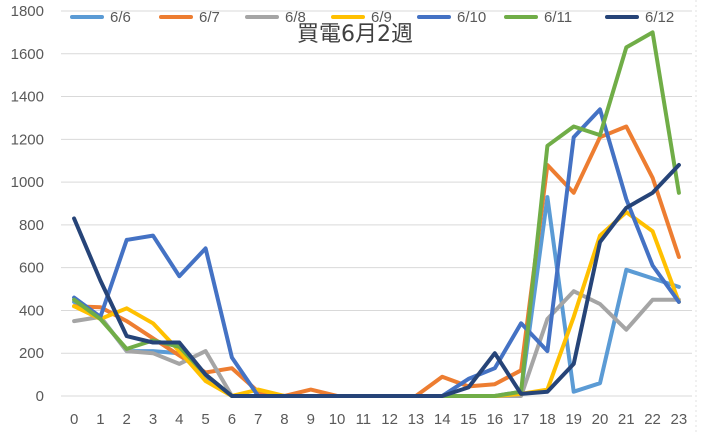 The width and height of the screenshot is (720, 435). I want to click on x-tick-label: 19, so click(573, 419).